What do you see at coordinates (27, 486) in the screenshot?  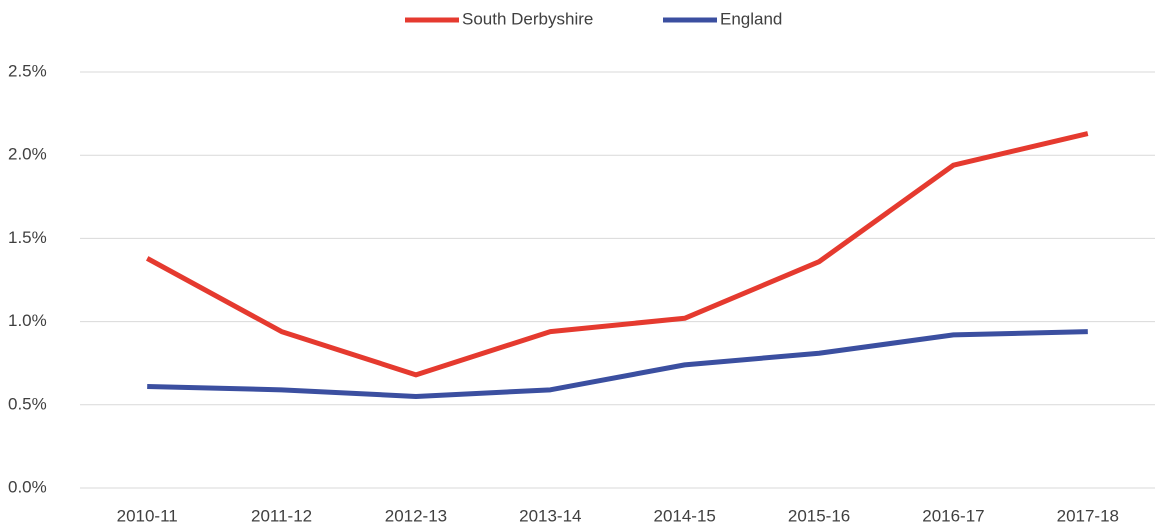 I see `y-tick-label: 0.0%` at bounding box center [27, 486].